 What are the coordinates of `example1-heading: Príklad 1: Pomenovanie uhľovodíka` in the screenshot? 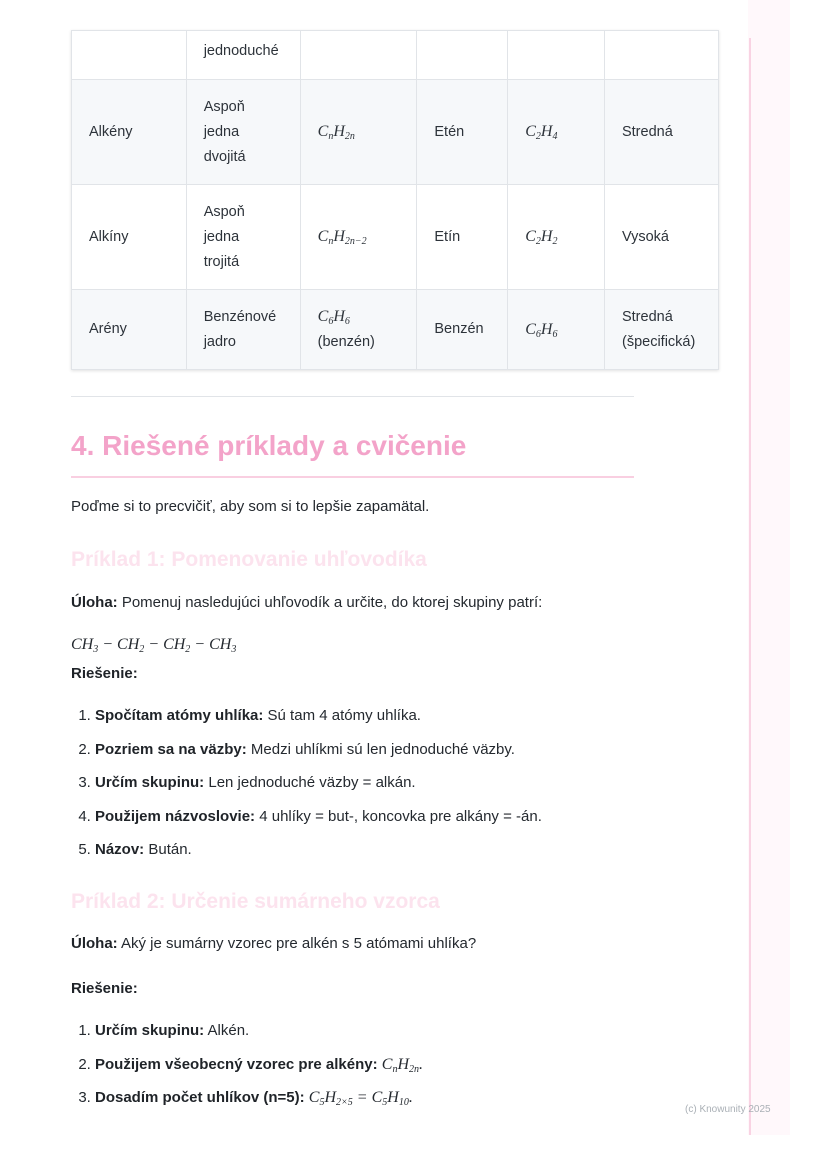 It's located at (249, 559).